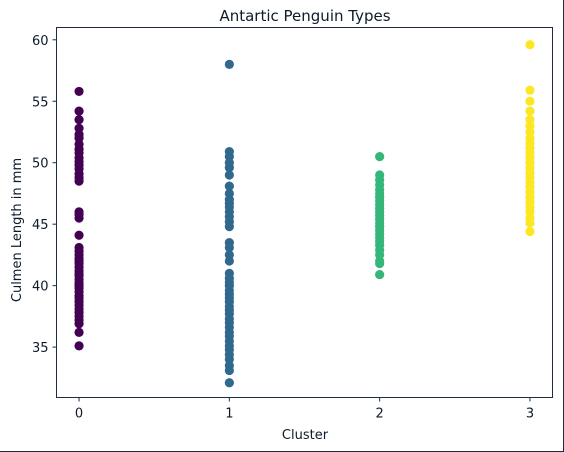 The width and height of the screenshot is (564, 452). I want to click on y-axis: 35 40 45 50 55 60, so click(44, 195).